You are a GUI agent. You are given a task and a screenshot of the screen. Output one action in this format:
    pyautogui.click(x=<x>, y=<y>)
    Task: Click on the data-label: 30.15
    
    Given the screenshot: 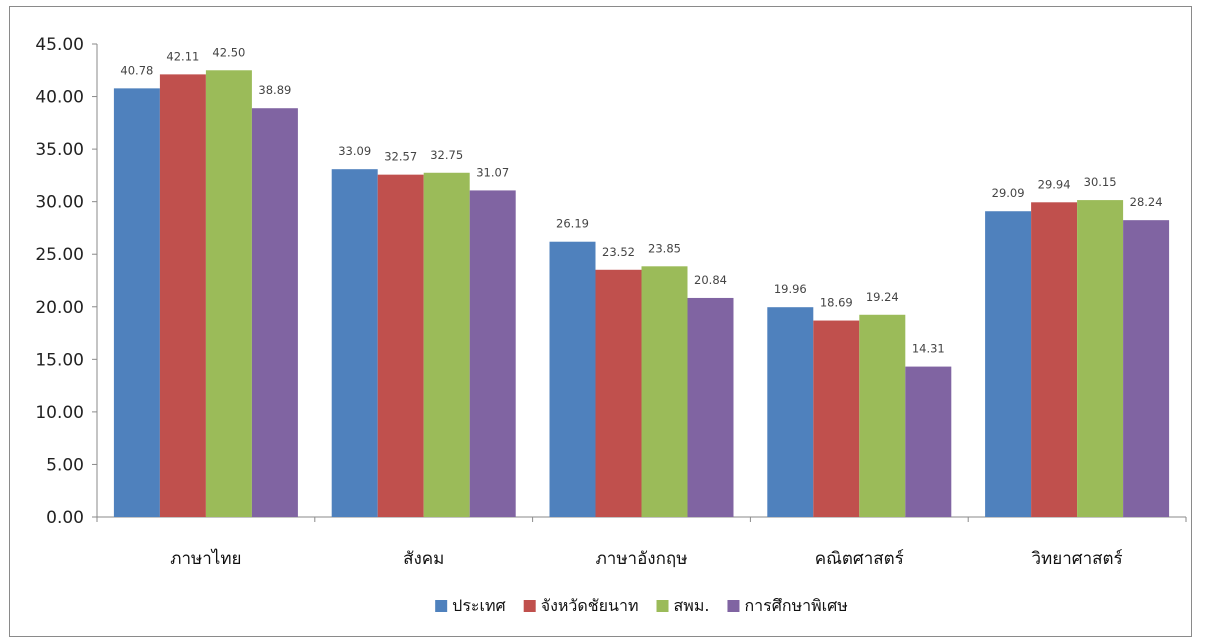 What is the action you would take?
    pyautogui.click(x=1100, y=182)
    